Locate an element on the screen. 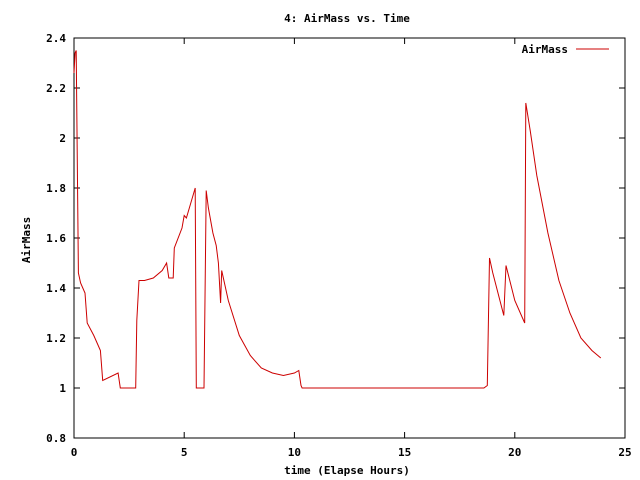 This screenshot has width=640, height=480. y-tick-label: 1.8 is located at coordinates (56, 188).